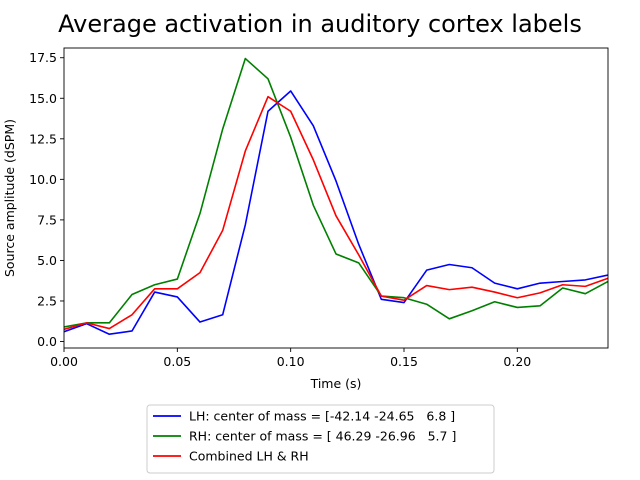 This screenshot has width=640, height=480. What do you see at coordinates (47, 260) in the screenshot?
I see `y-tick-label: 5.0` at bounding box center [47, 260].